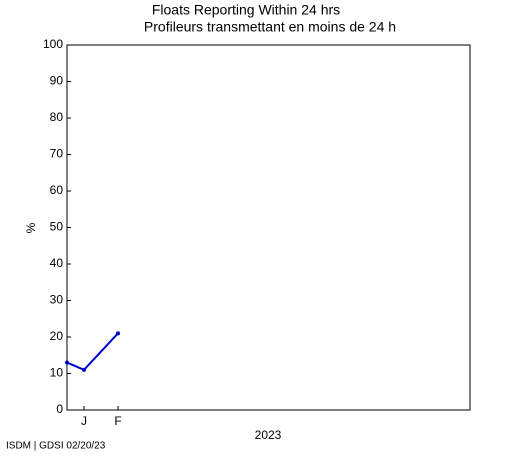 This screenshot has width=520, height=460. I want to click on y-tick-label: 20, so click(57, 336).